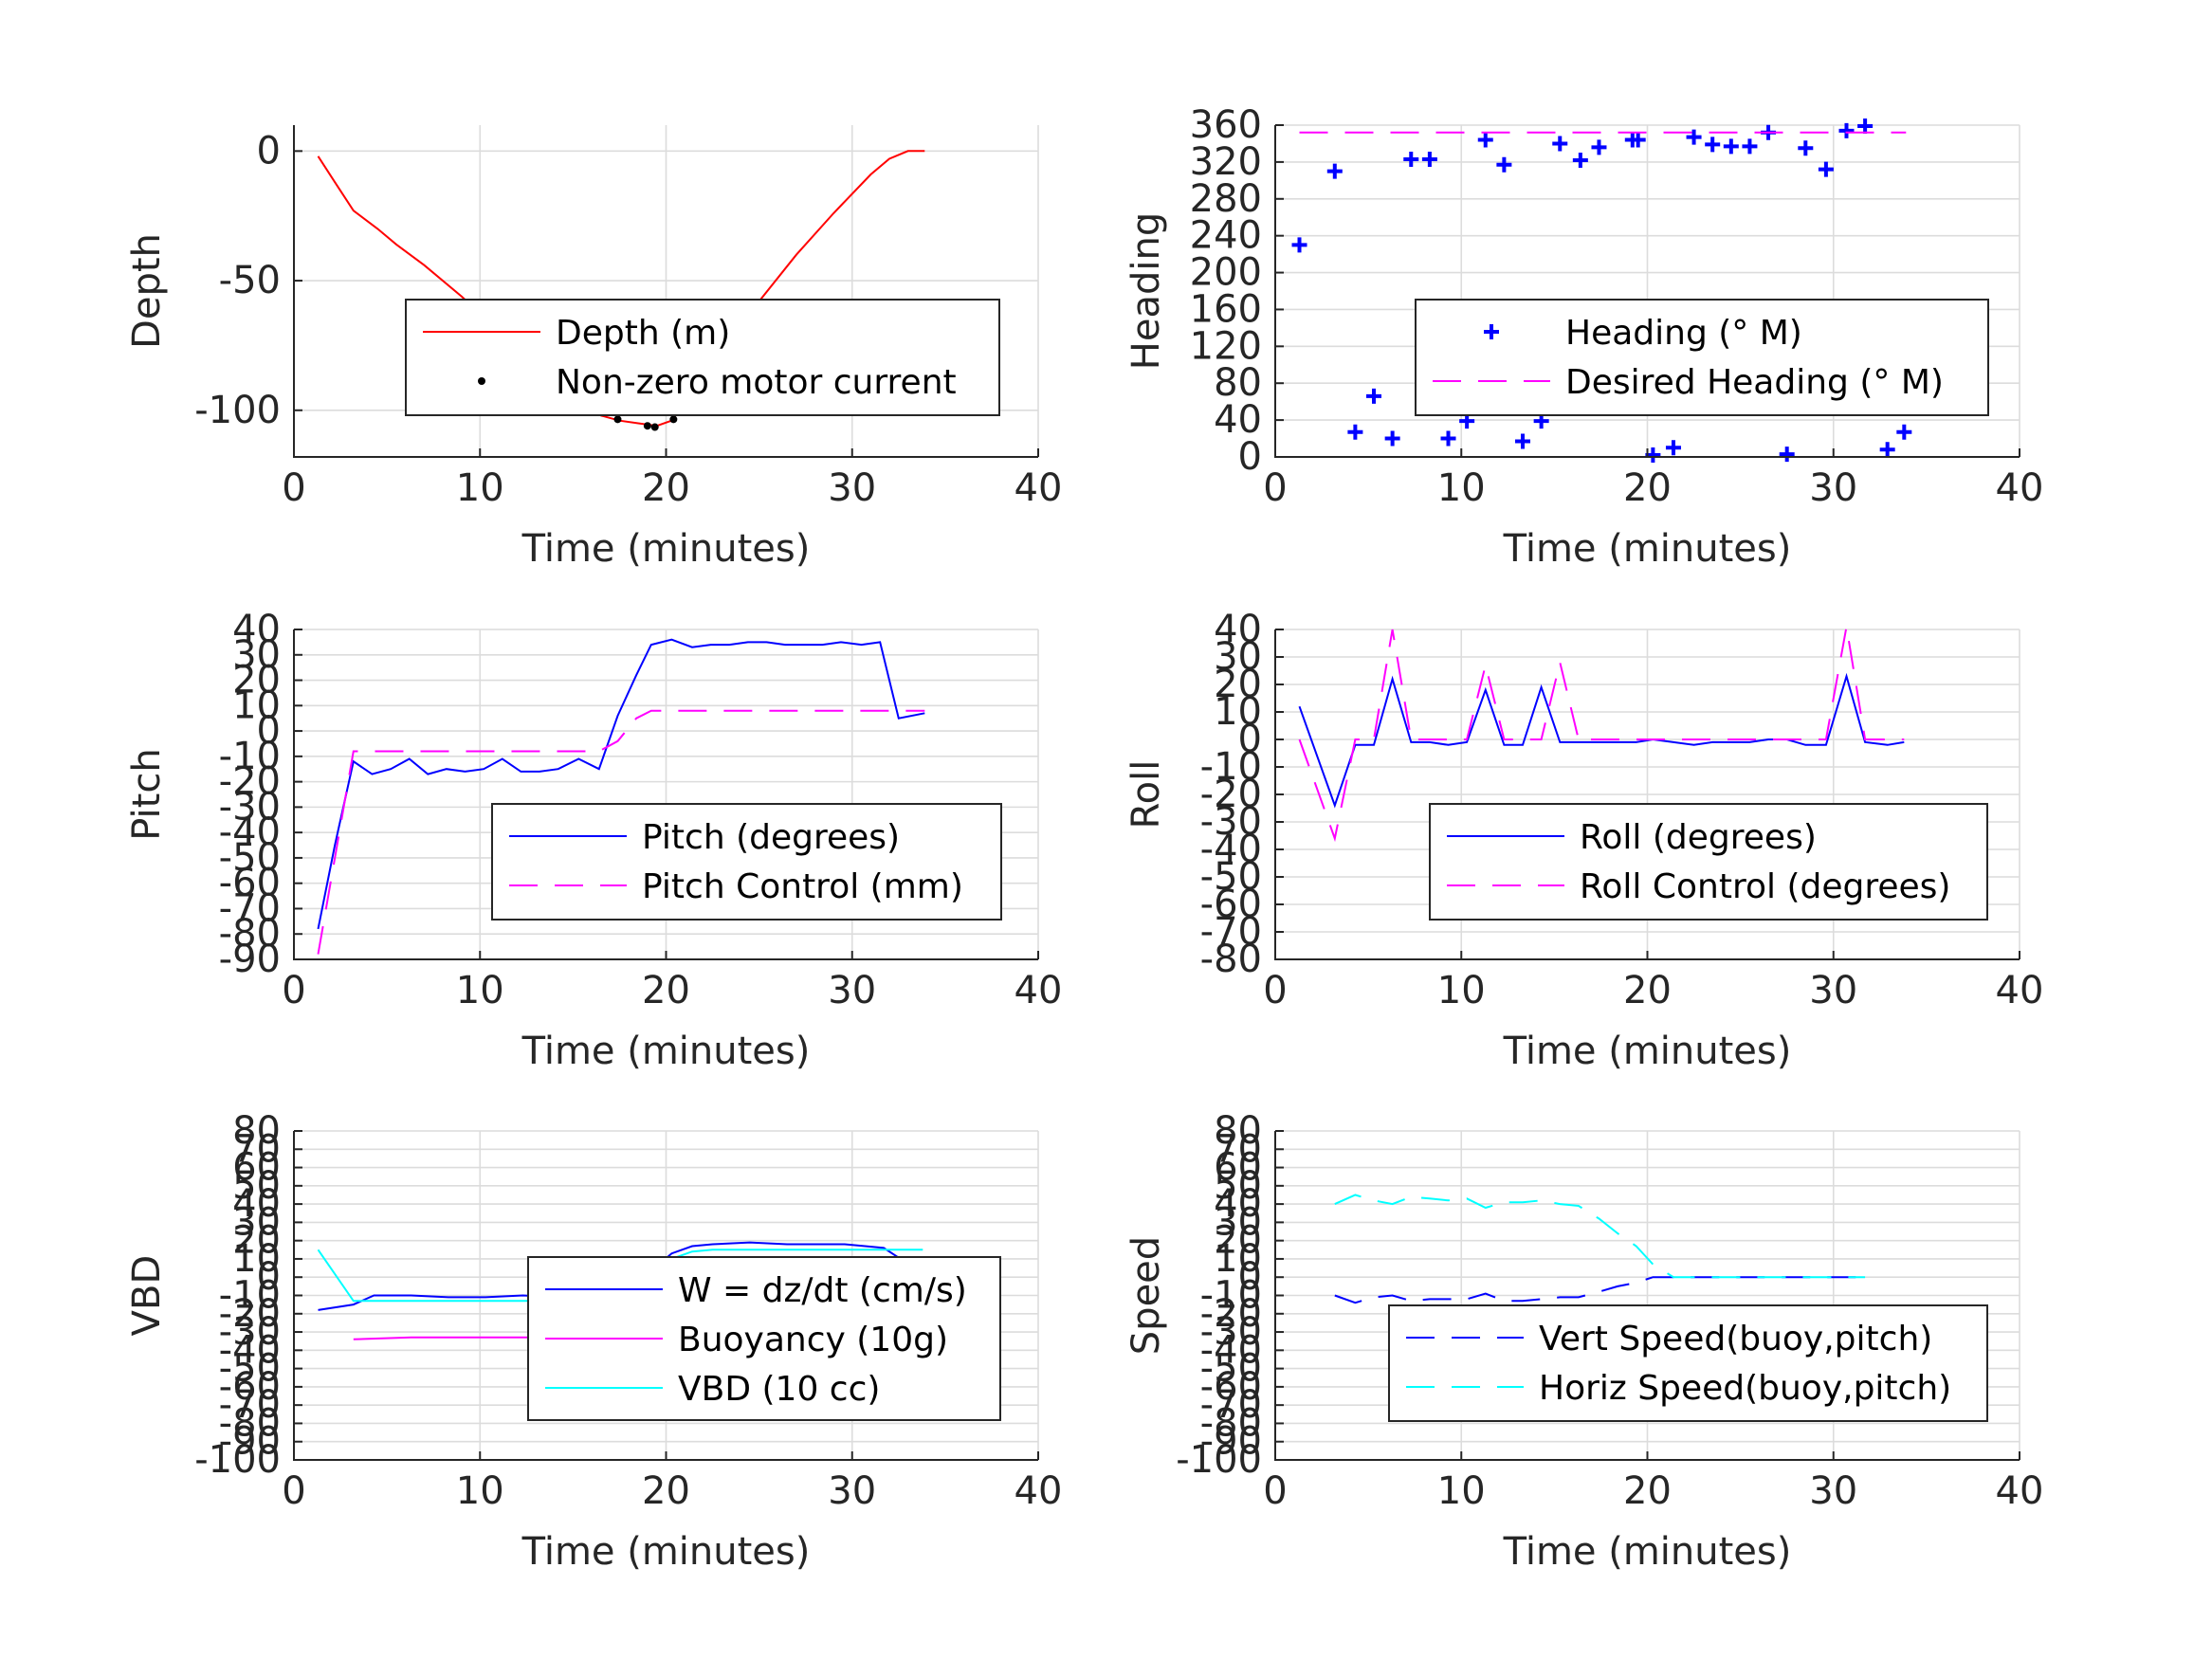 The width and height of the screenshot is (2212, 1659). Describe the element at coordinates (1226, 273) in the screenshot. I see `y-tick-label: 200` at that location.